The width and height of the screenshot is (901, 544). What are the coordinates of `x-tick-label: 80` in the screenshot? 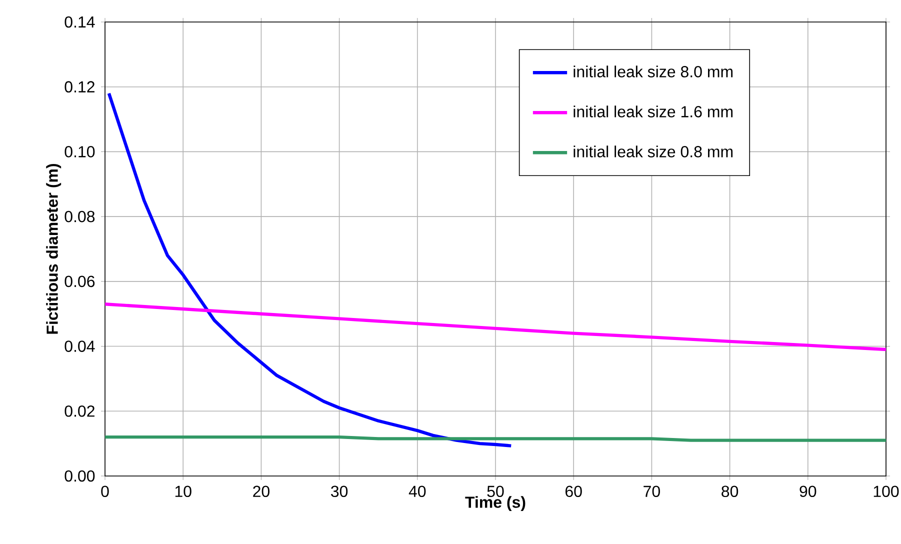 It's located at (730, 492).